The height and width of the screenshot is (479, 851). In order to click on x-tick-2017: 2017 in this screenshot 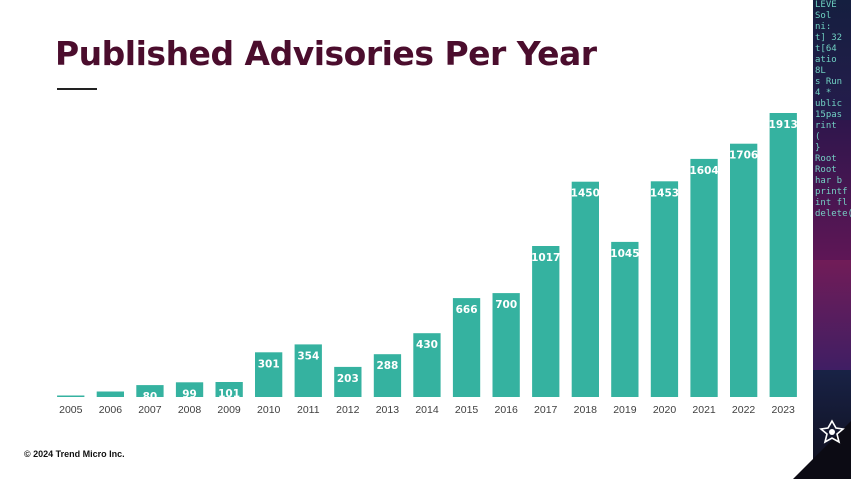, I will do `click(546, 410)`.